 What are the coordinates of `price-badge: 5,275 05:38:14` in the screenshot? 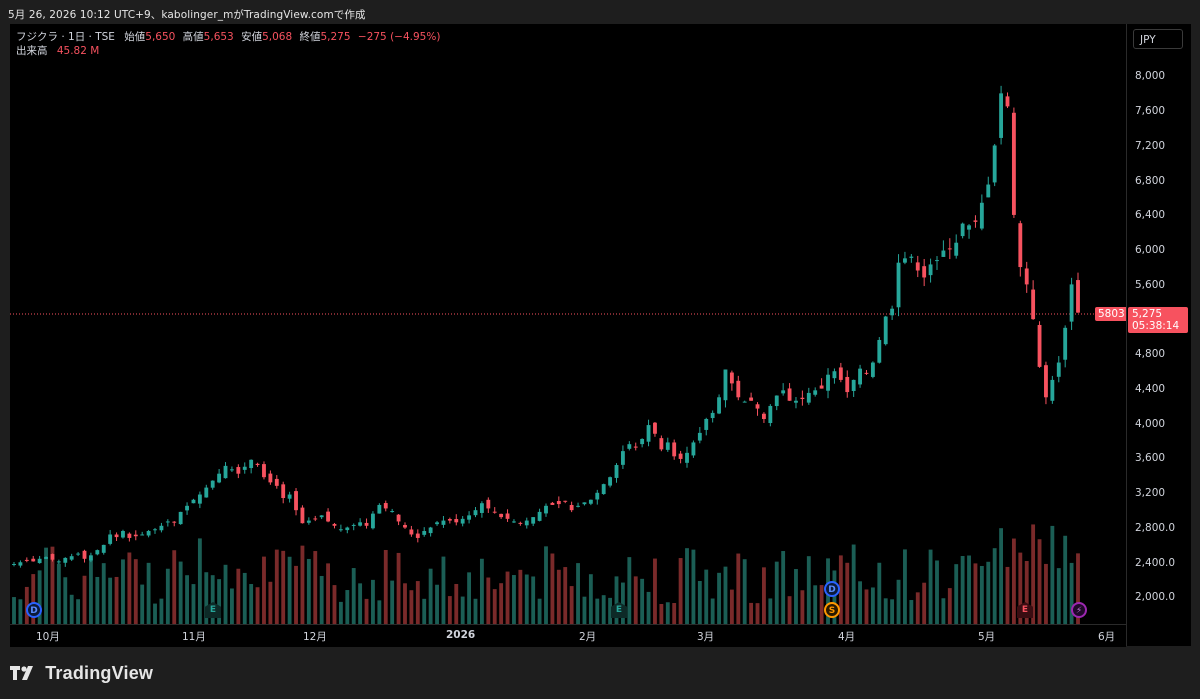 It's located at (1158, 320).